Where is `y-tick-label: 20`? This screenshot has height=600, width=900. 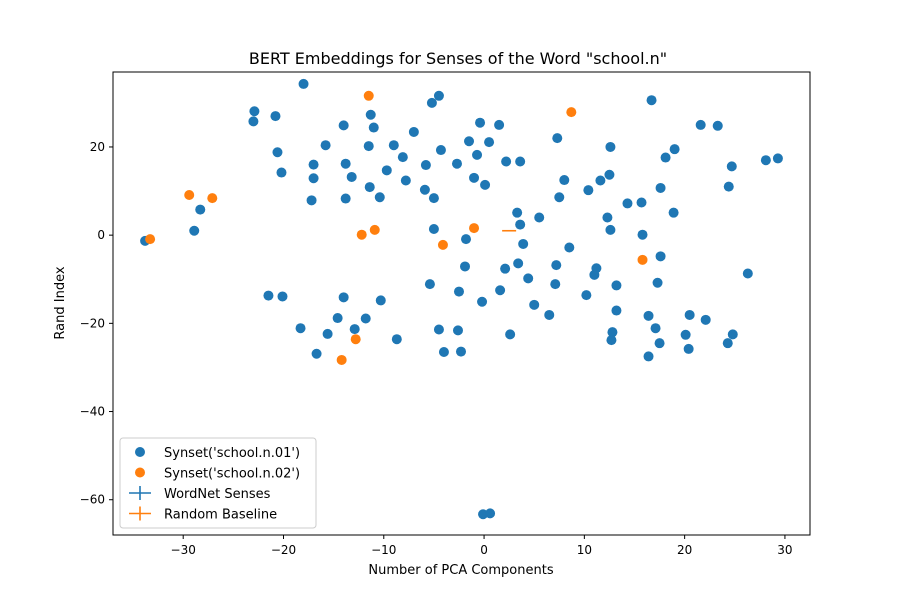
y-tick-label: 20 is located at coordinates (97, 147).